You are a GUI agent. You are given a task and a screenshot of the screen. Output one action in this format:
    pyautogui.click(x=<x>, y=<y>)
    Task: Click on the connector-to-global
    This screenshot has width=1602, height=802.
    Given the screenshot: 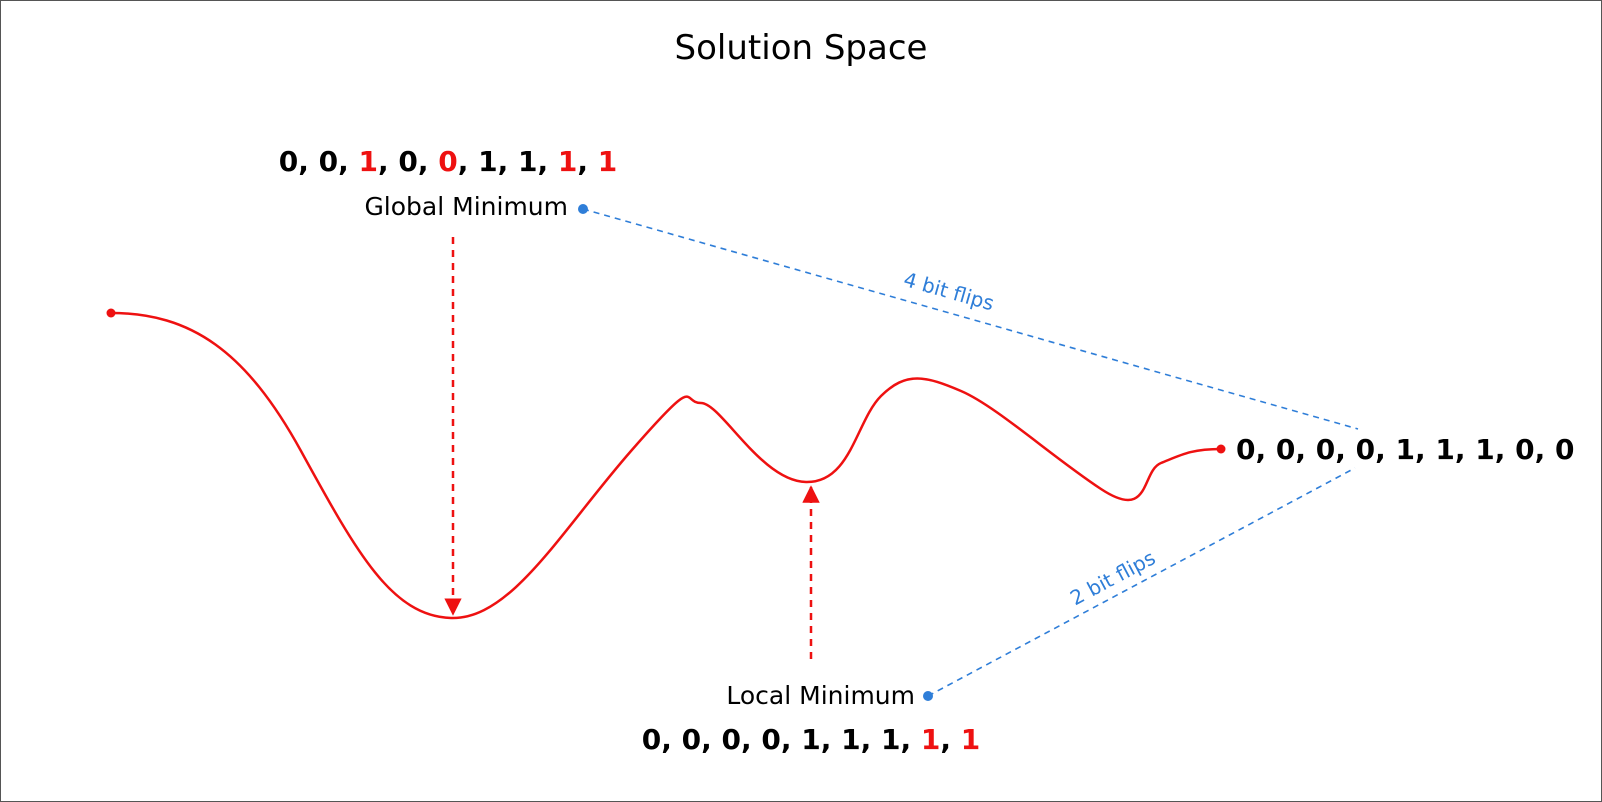 What is the action you would take?
    pyautogui.click(x=970, y=319)
    